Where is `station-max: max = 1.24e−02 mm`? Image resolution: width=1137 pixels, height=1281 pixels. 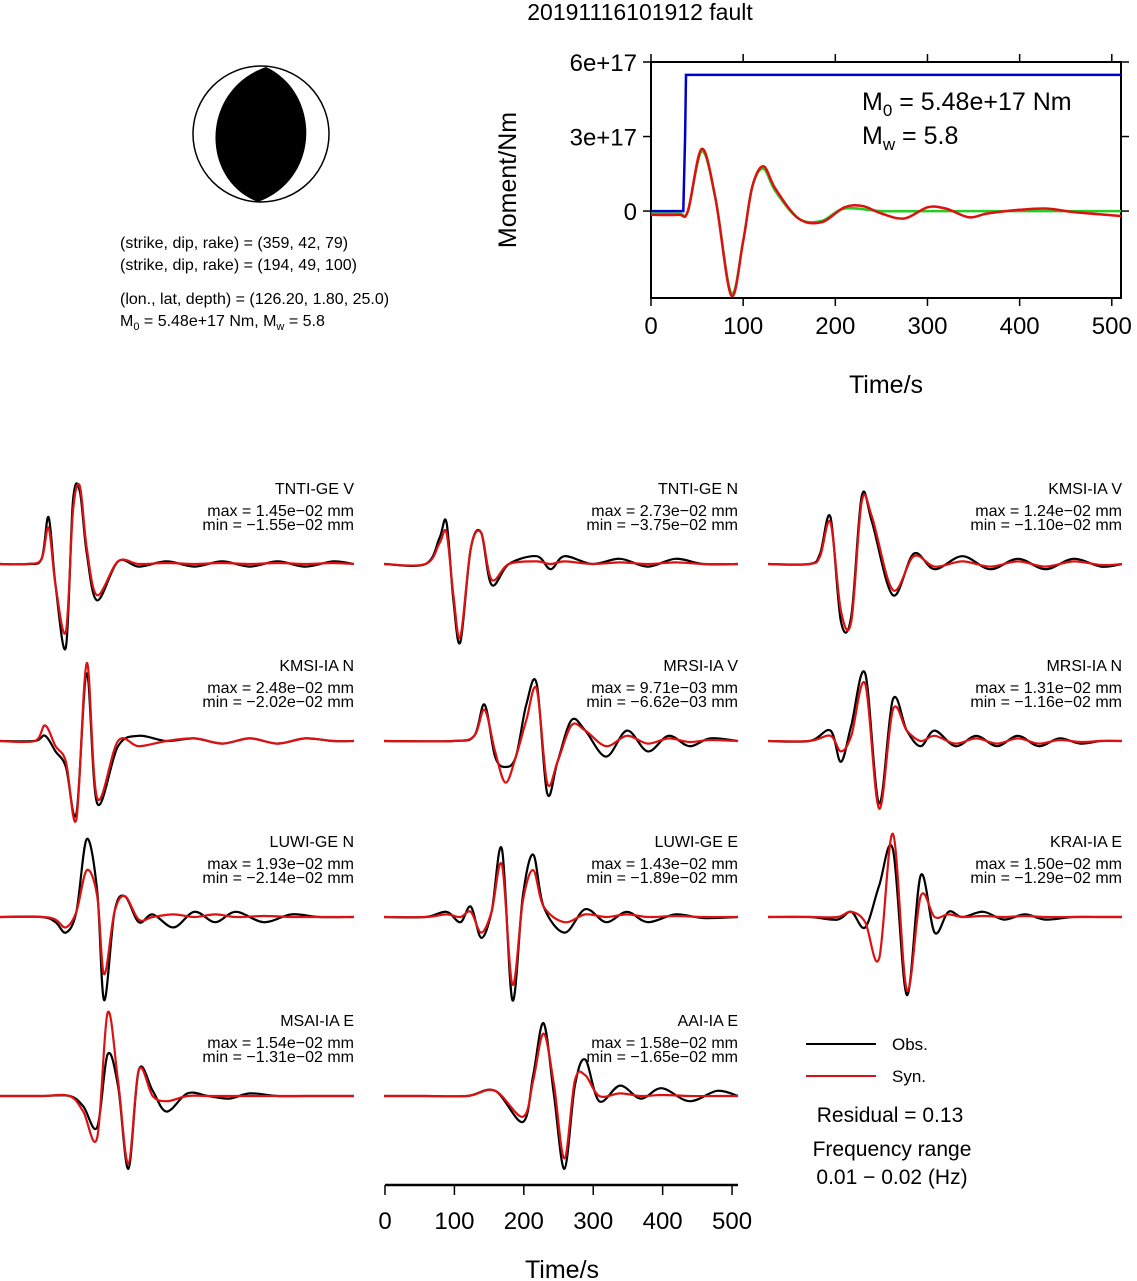
station-max: max = 1.24e−02 mm is located at coordinates (1048, 511).